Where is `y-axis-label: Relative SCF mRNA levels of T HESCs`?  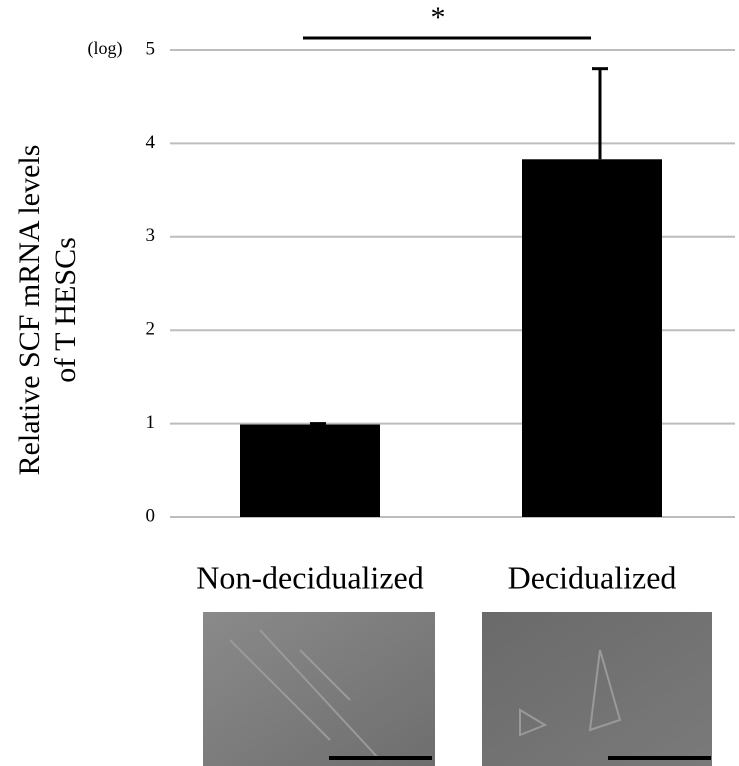 y-axis-label: Relative SCF mRNA levels of T HESCs is located at coordinates (47, 310).